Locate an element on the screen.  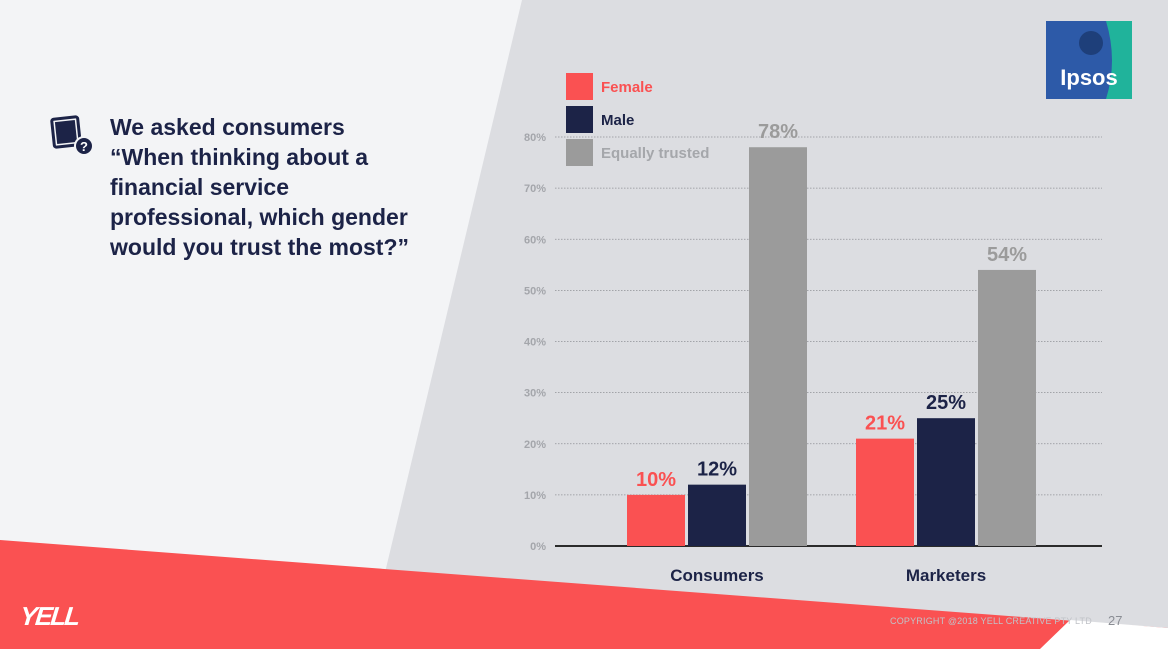
bar-equal-marketers is located at coordinates (1007, 407).